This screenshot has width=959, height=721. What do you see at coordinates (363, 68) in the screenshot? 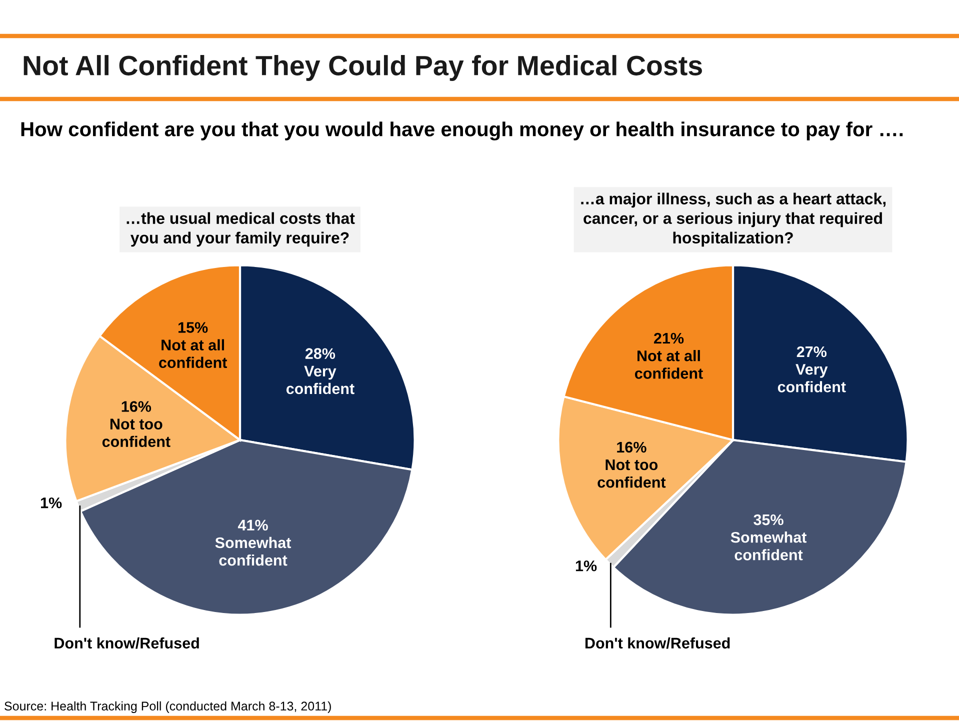
I see `text: Not All Confident They Could Pay for Medical Costs` at bounding box center [363, 68].